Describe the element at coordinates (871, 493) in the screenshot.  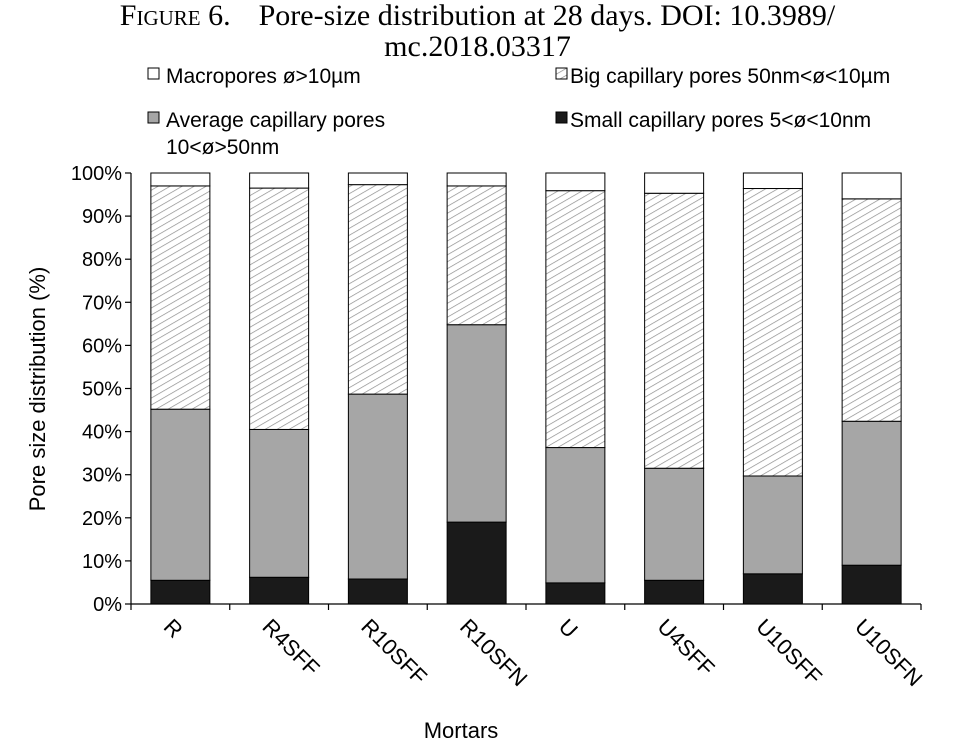
I see `bar-segment-u10sfn-s1` at that location.